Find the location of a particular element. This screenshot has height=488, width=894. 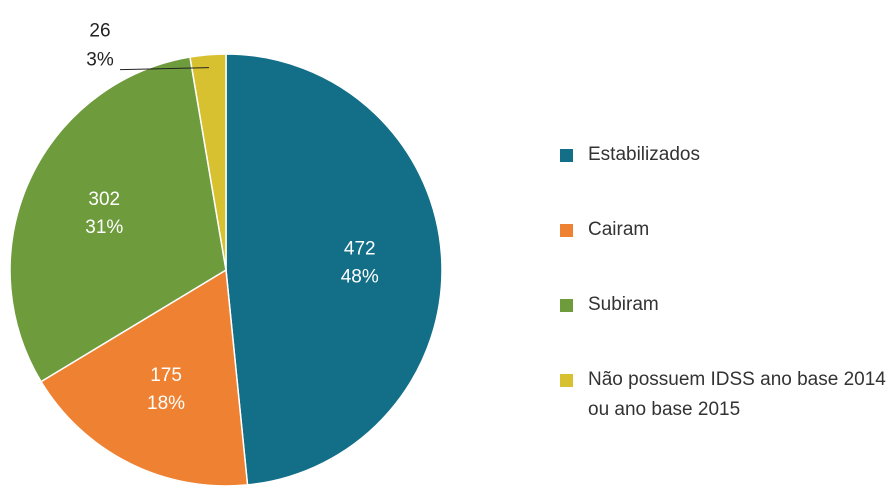

legend-item: Cairam is located at coordinates (725, 252).